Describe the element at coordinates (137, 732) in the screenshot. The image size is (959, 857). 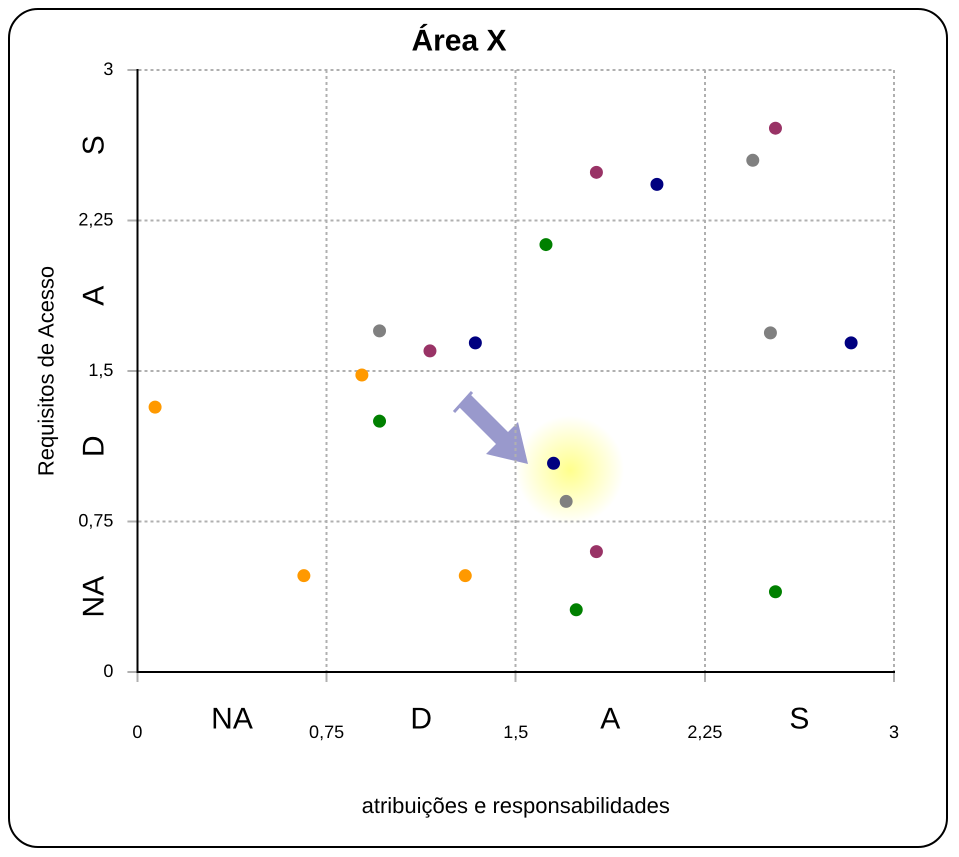
I see `x-tick-label: 0` at that location.